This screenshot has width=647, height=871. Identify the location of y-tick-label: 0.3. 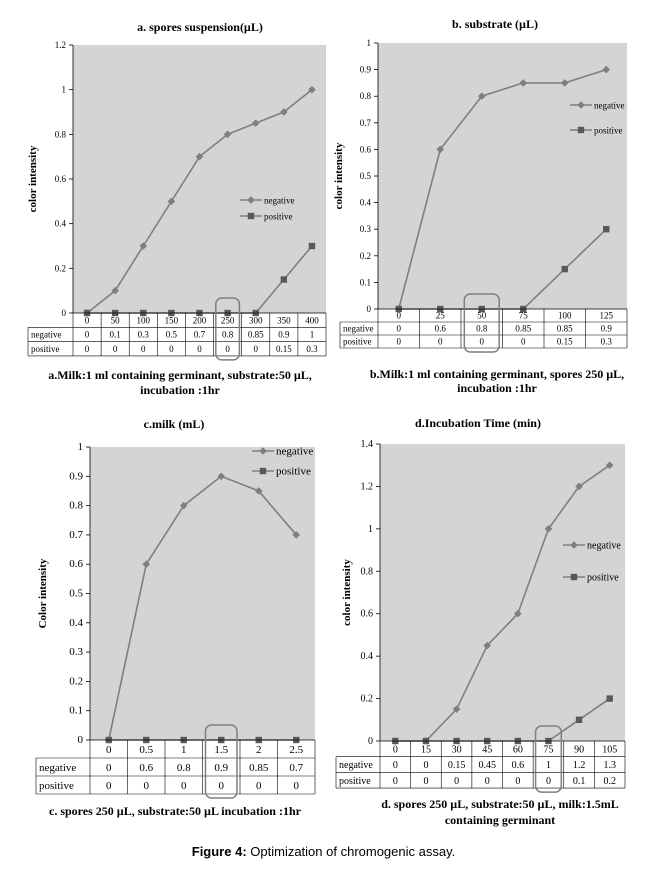
(76, 652).